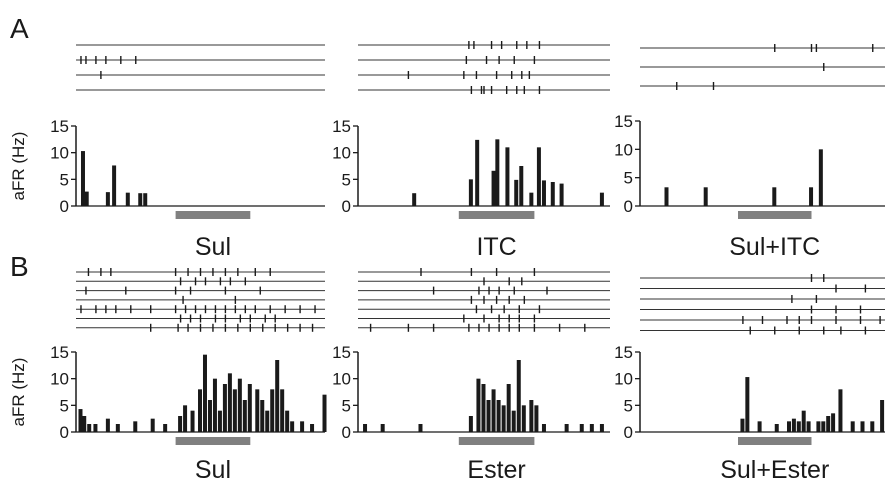  What do you see at coordinates (749, 152) in the screenshot?
I see `chart-a-sul-itc: 0 5 10 15 Sul+ITC` at bounding box center [749, 152].